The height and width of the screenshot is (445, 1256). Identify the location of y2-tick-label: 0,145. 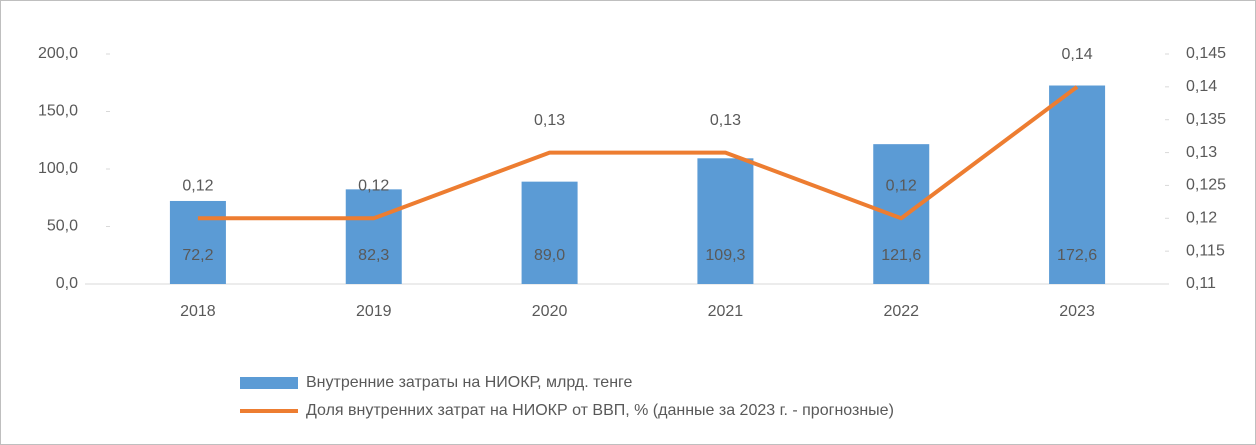
(1206, 53).